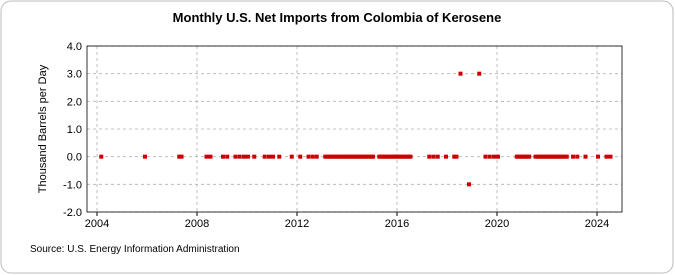 This screenshot has height=275, width=675. Describe the element at coordinates (97, 224) in the screenshot. I see `x-tick-label: 2004` at that location.